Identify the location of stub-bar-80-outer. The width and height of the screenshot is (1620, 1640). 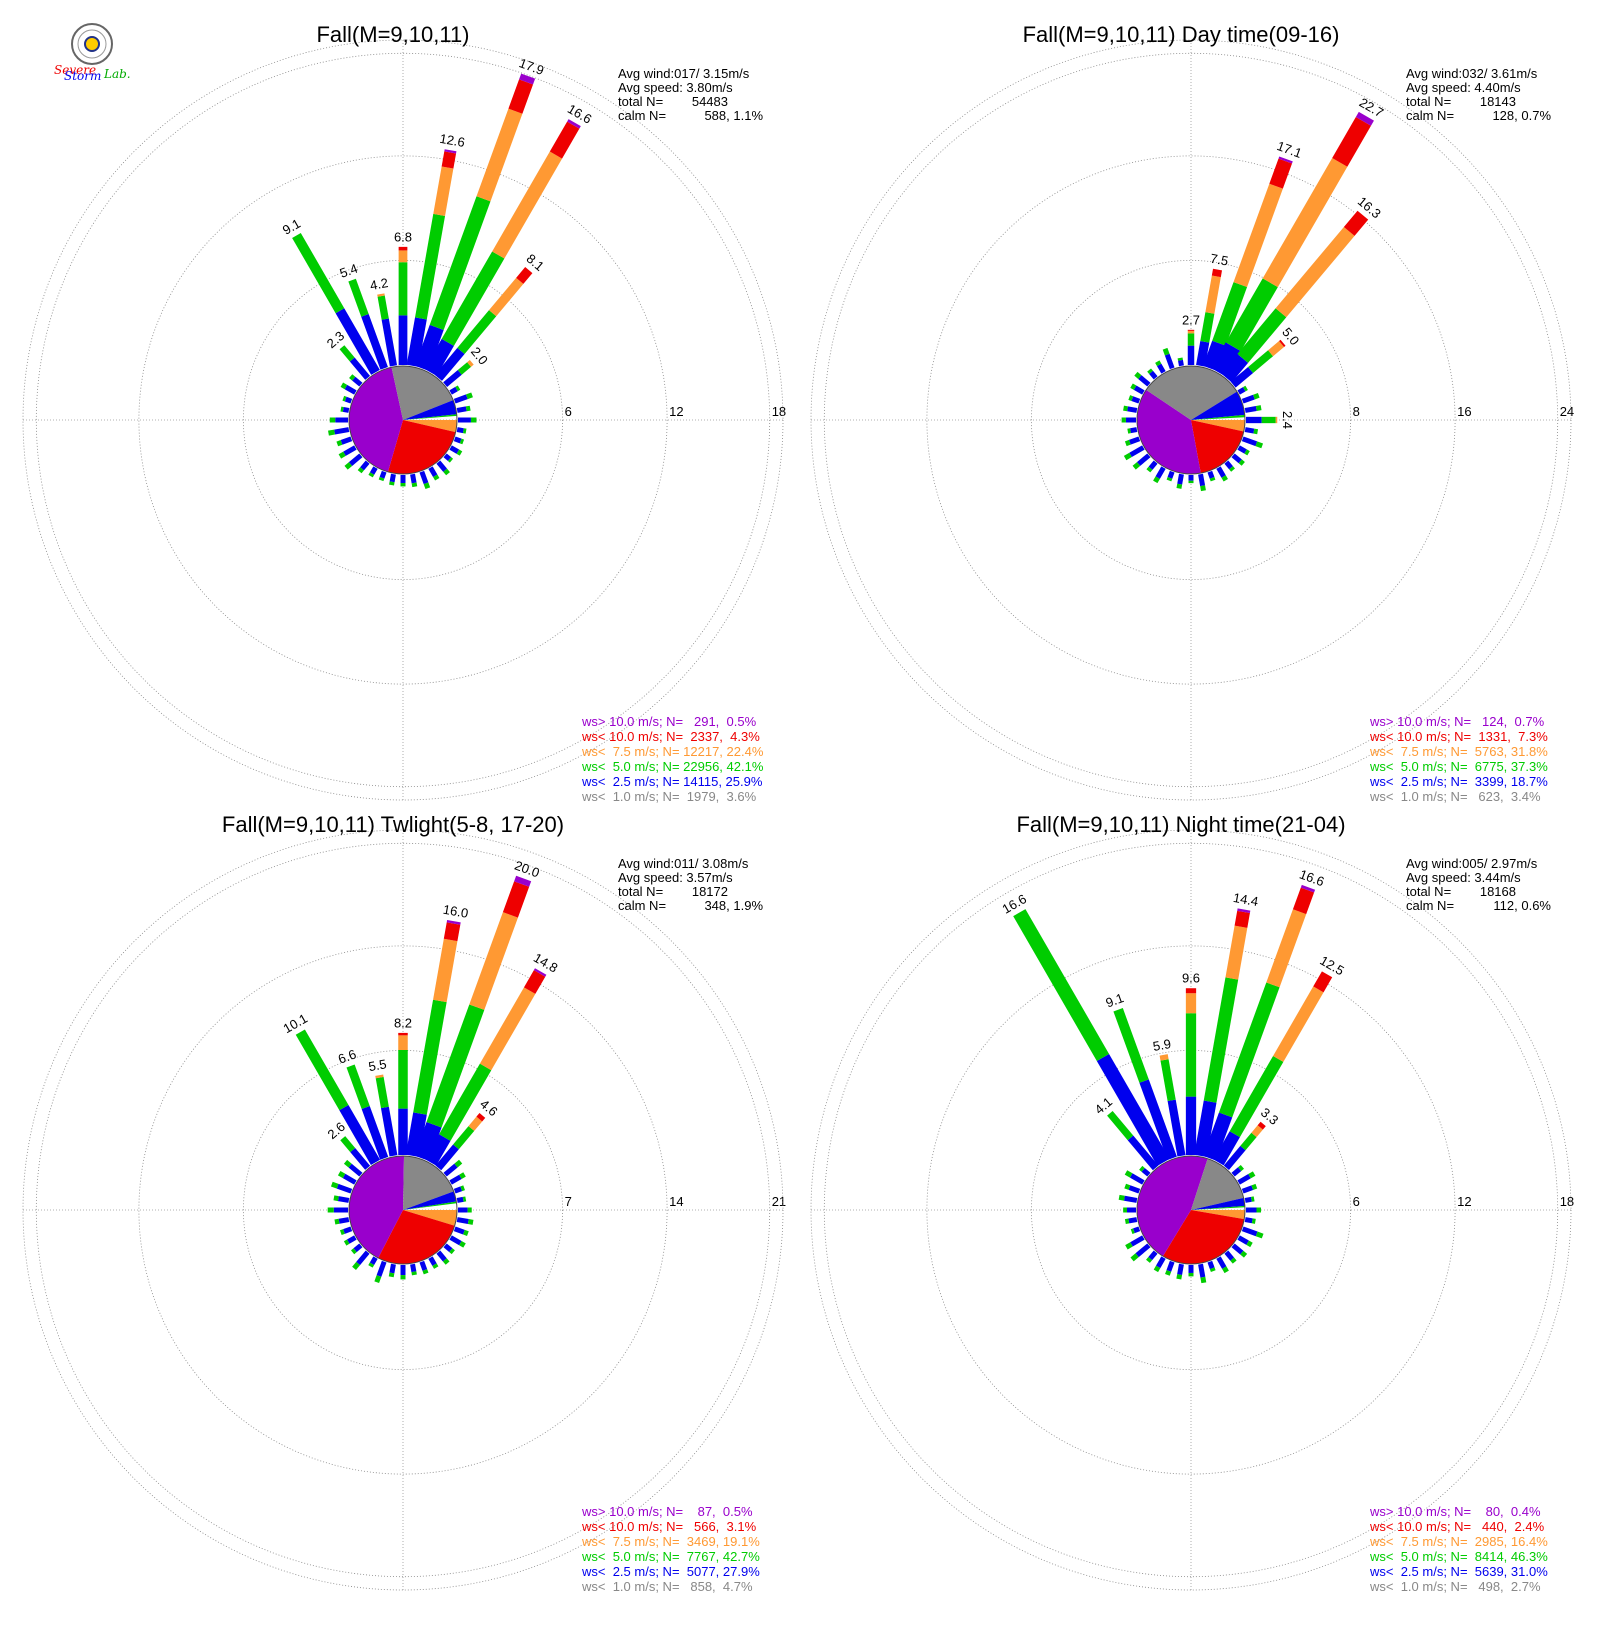
(468, 408).